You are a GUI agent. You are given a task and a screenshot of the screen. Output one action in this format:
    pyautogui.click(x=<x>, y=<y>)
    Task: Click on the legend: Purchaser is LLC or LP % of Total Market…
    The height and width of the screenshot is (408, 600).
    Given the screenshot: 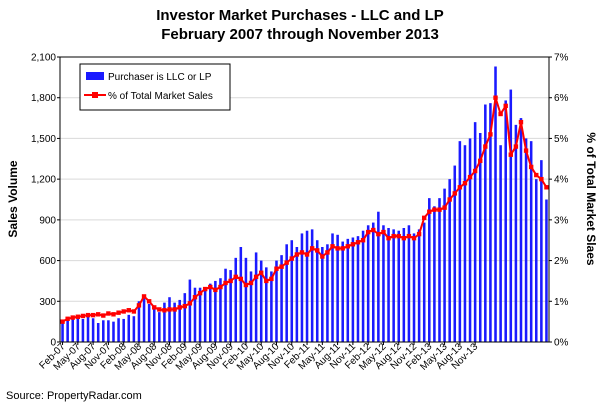 What is the action you would take?
    pyautogui.click(x=155, y=87)
    